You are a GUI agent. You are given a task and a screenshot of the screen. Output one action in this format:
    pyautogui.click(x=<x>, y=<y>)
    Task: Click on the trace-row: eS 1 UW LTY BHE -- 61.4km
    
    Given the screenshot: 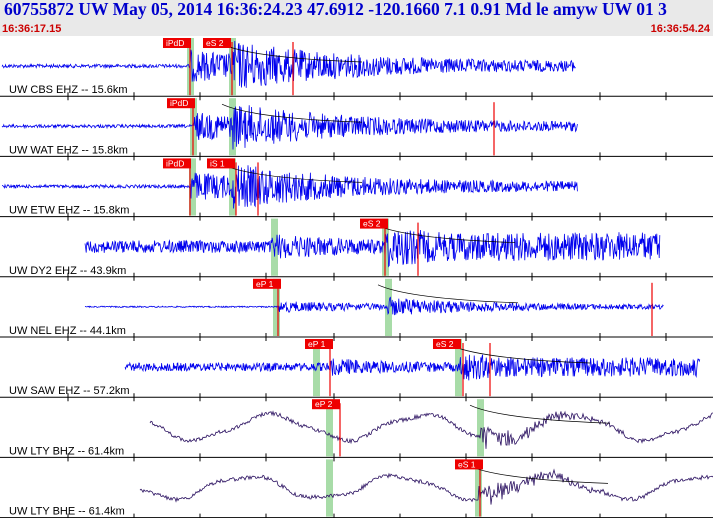 What is the action you would take?
    pyautogui.click(x=356, y=488)
    